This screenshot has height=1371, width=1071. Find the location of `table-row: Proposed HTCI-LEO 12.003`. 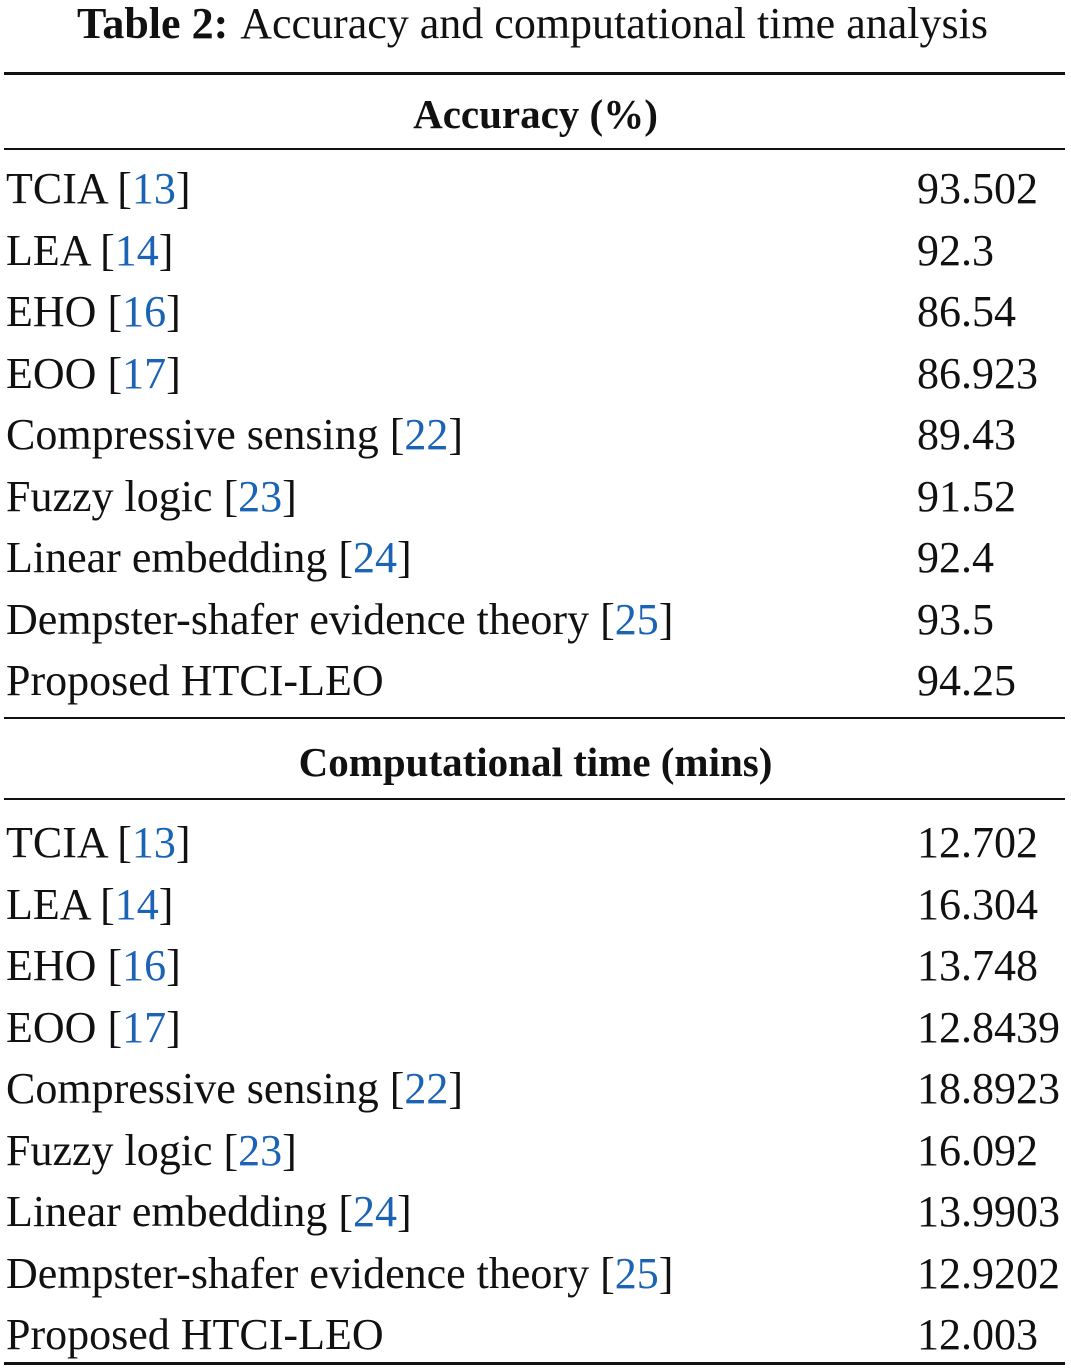

table-row: Proposed HTCI-LEO 12.003 is located at coordinates (535, 1335).